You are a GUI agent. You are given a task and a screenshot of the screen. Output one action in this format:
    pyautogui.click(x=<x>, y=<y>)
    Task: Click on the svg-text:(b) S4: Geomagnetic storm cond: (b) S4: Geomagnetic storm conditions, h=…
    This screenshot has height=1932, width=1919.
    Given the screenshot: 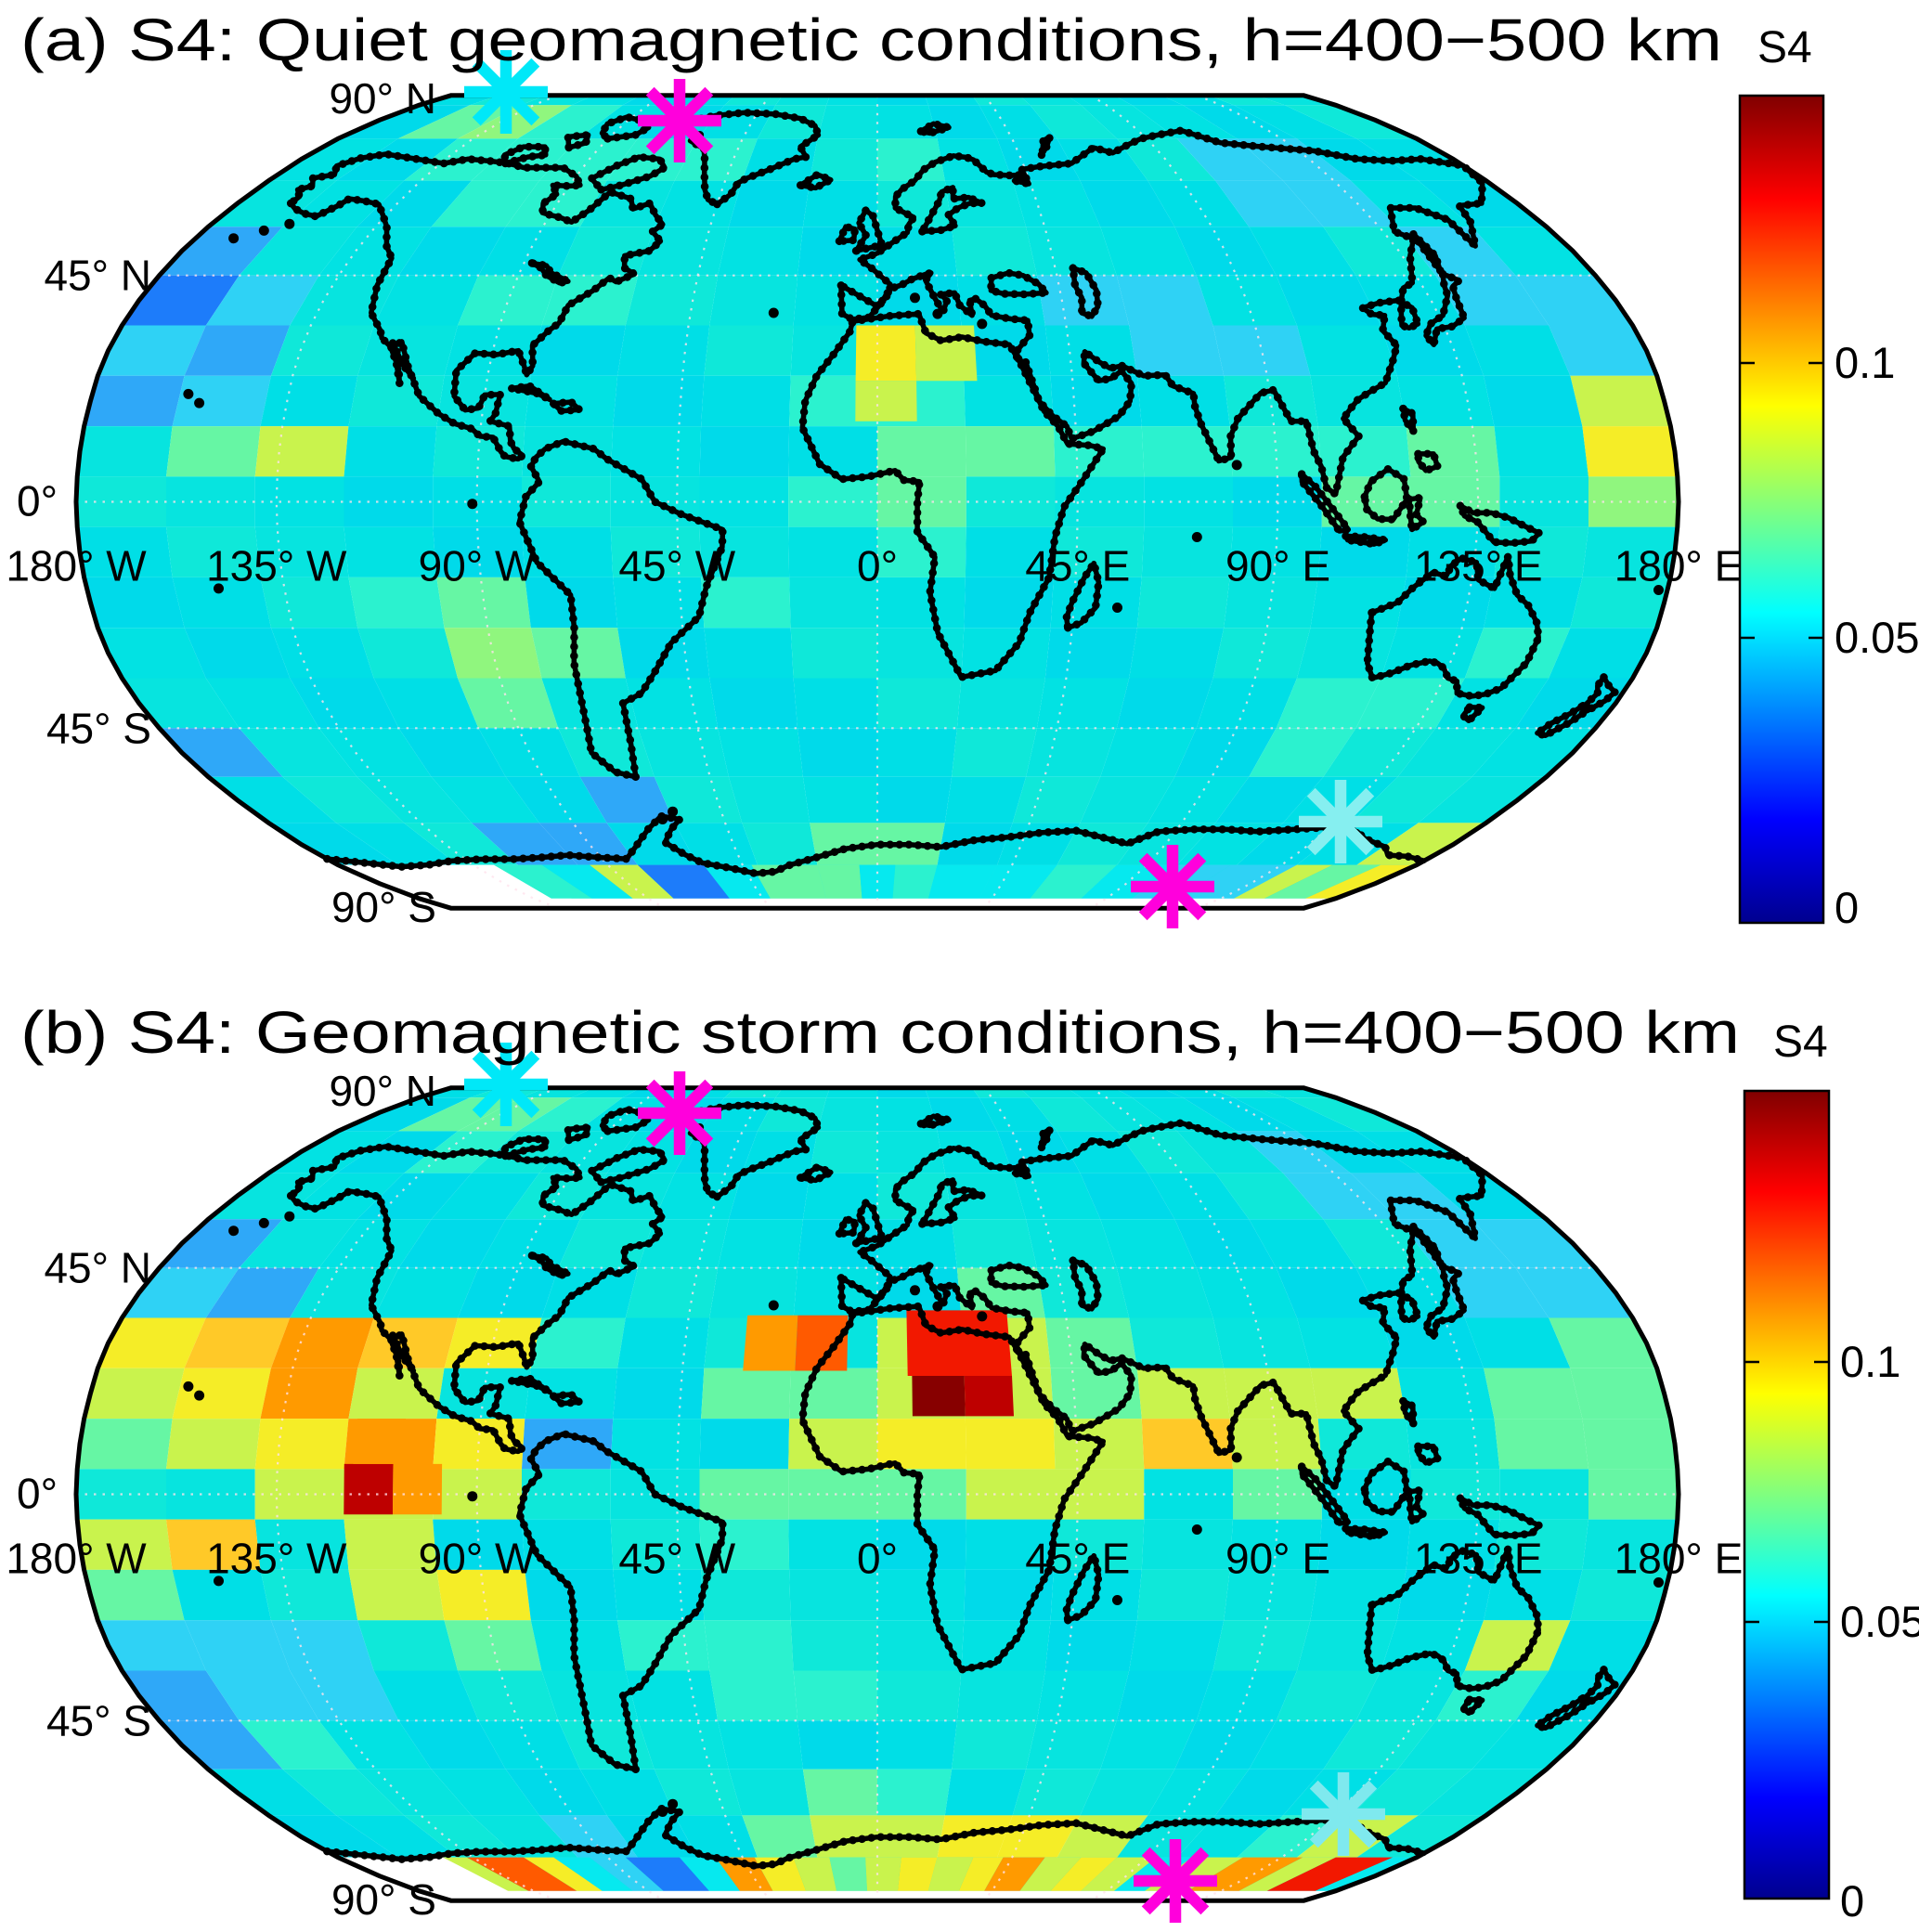 What is the action you would take?
    pyautogui.click(x=880, y=1032)
    